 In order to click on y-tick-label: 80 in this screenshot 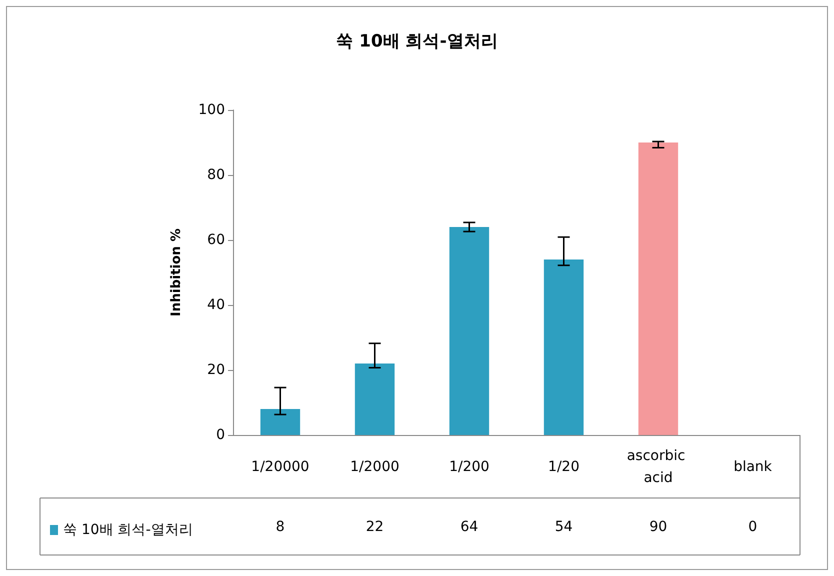, I will do `click(216, 175)`.